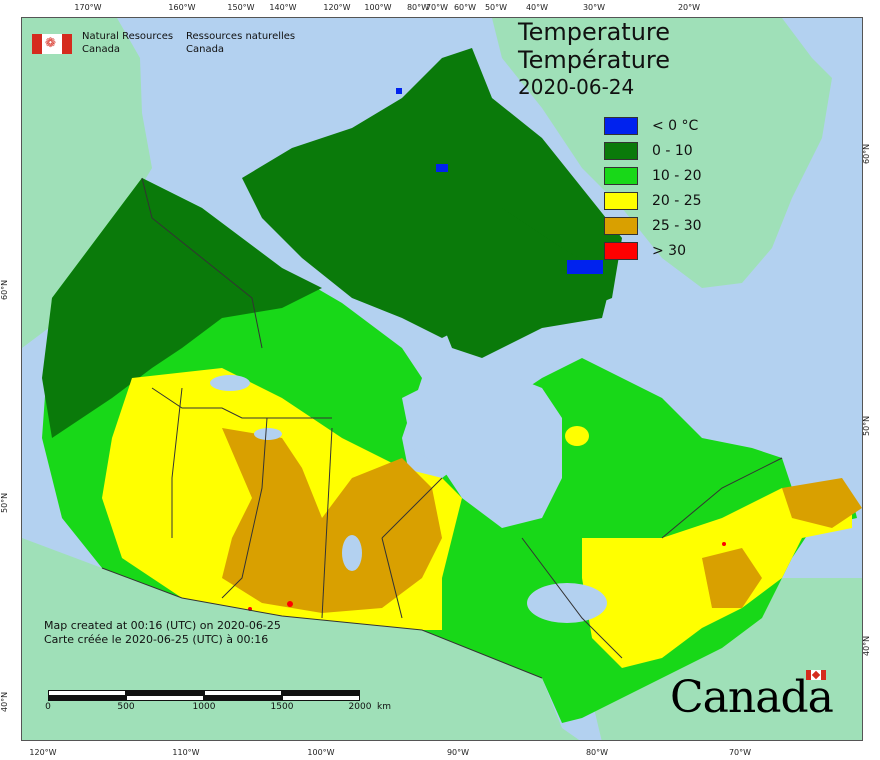 This screenshot has width=880, height=760. What do you see at coordinates (332, 520) in the screenshot?
I see `prairie-orange` at bounding box center [332, 520].